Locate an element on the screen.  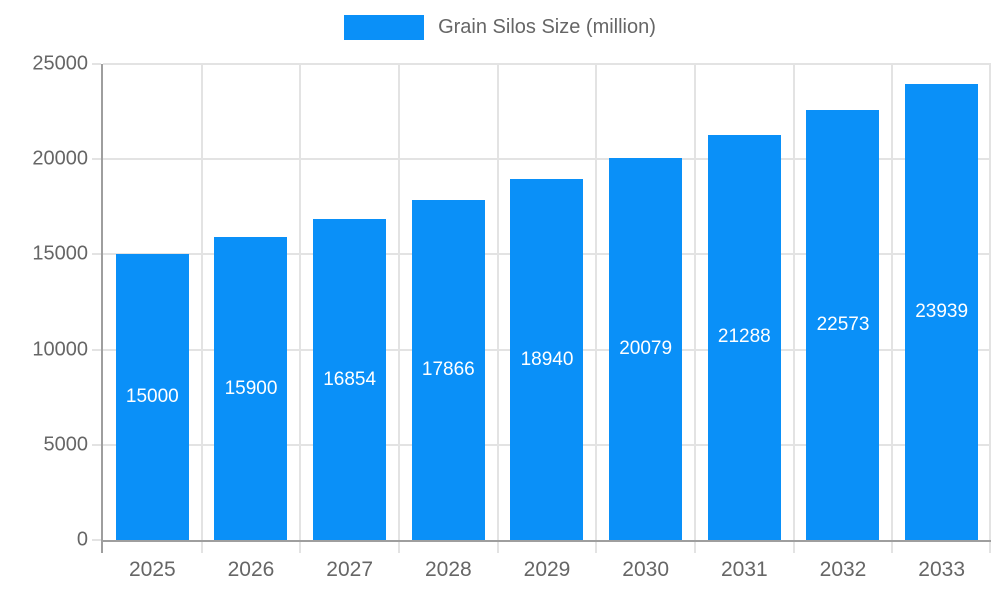
y-axis-label: 10000 is located at coordinates (60, 349).